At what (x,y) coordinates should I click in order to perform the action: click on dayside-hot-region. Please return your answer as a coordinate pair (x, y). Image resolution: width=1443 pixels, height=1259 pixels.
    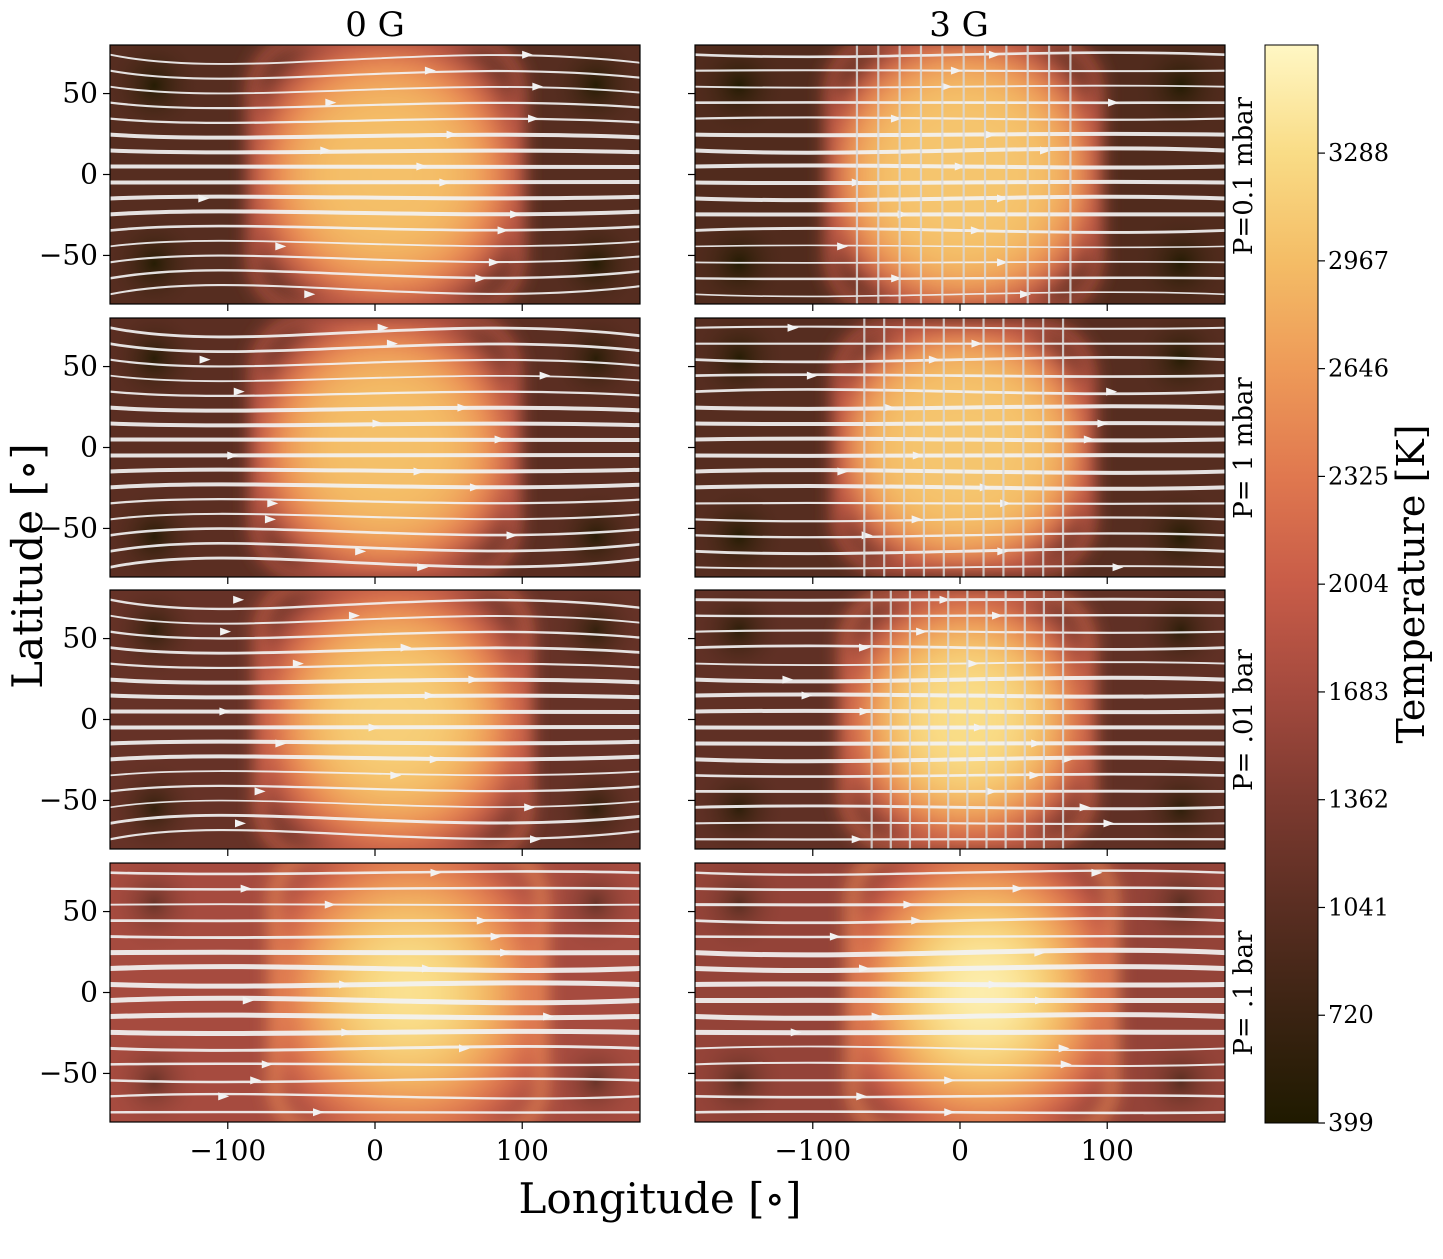
    Looking at the image, I should click on (393, 719).